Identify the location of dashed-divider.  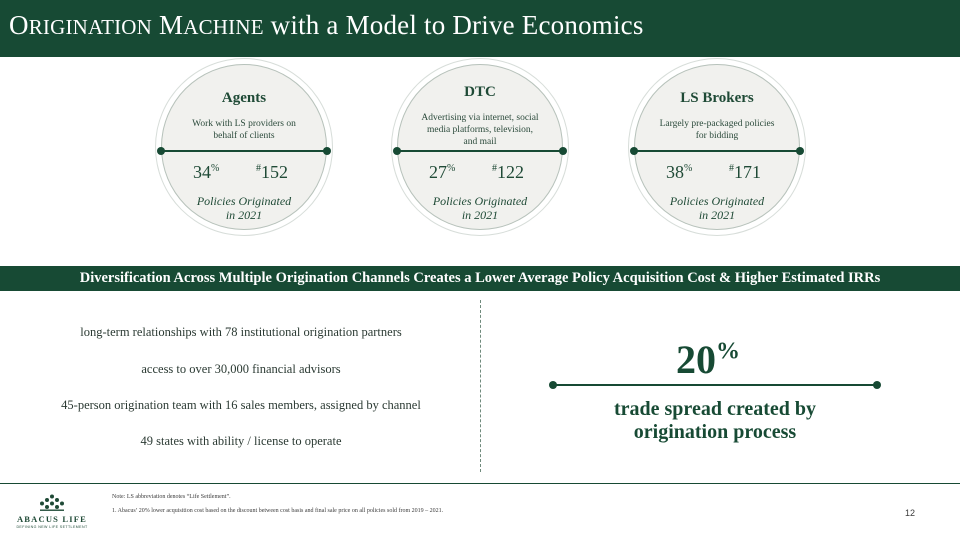
(480, 386).